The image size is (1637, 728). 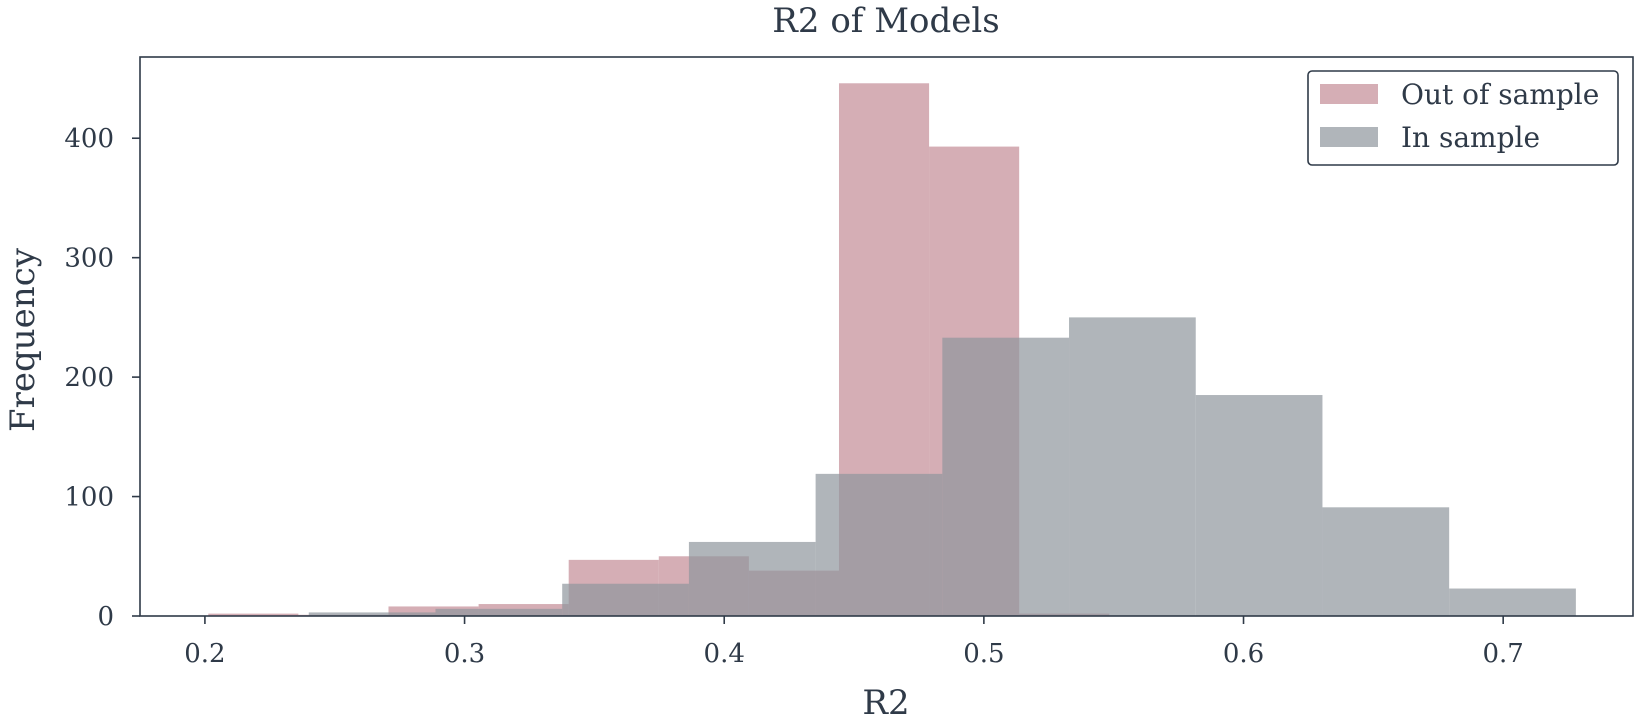 I want to click on x-tick-label: 0.6, so click(x=1243, y=654).